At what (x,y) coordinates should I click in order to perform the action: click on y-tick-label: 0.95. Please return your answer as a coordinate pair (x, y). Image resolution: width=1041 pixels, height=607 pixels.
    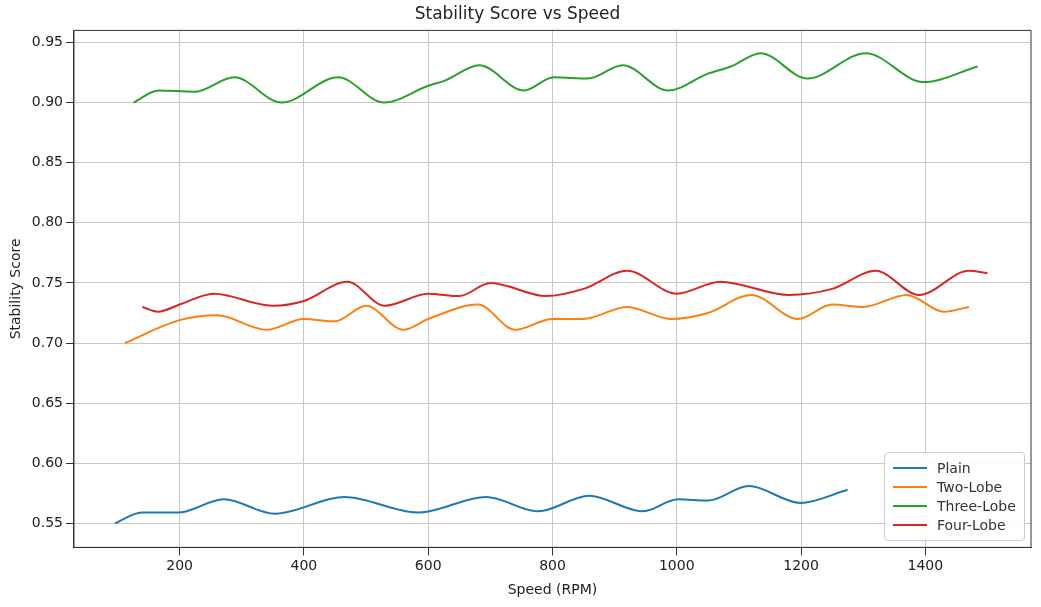
    Looking at the image, I should click on (47, 41).